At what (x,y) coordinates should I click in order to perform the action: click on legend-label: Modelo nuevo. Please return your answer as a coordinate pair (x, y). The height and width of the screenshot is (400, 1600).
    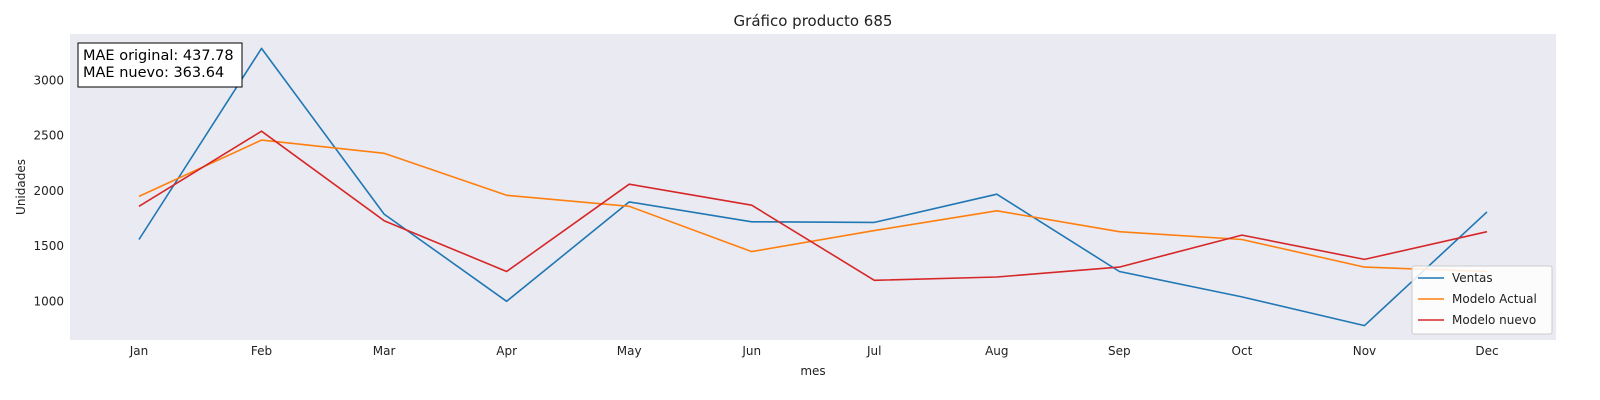
    Looking at the image, I should click on (1494, 320).